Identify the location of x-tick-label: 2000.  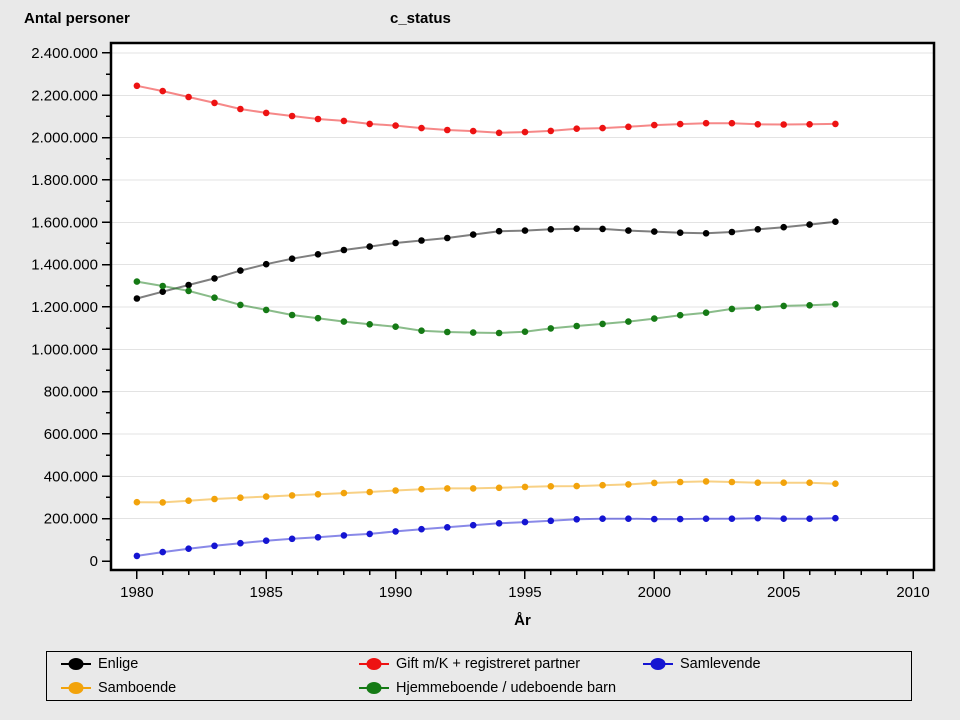
(654, 592).